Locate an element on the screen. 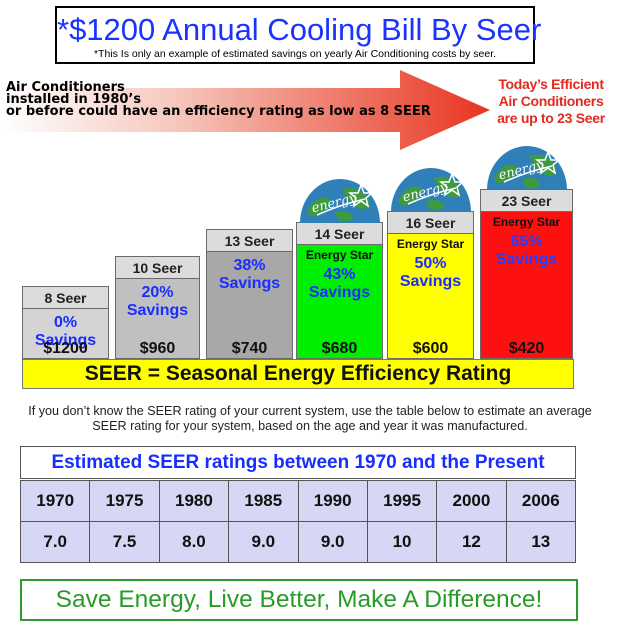 The image size is (620, 629). modern-ac-note-line: Air Conditioners is located at coordinates (551, 101).